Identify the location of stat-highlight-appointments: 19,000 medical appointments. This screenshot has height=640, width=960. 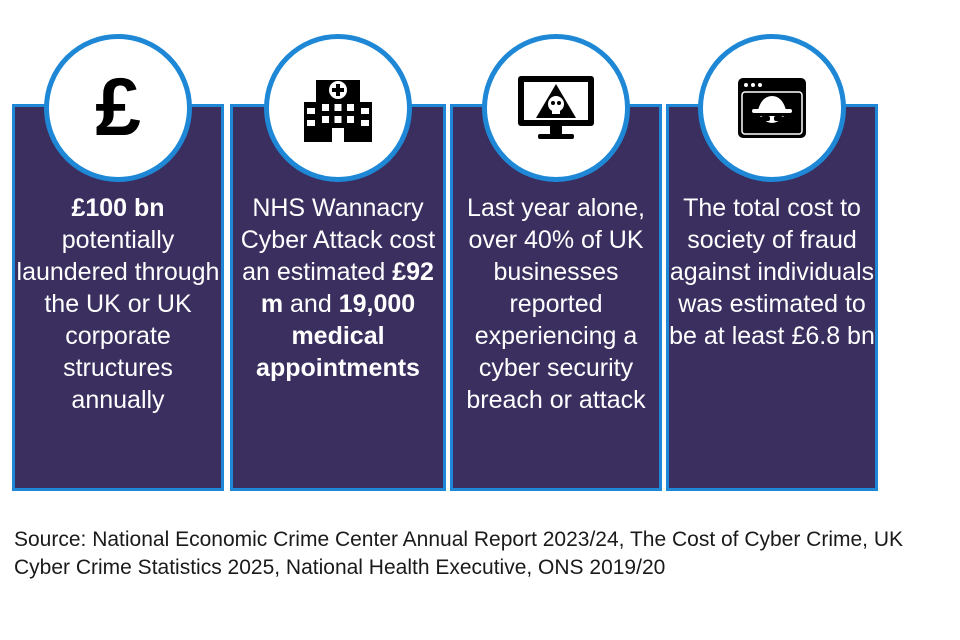
(338, 336).